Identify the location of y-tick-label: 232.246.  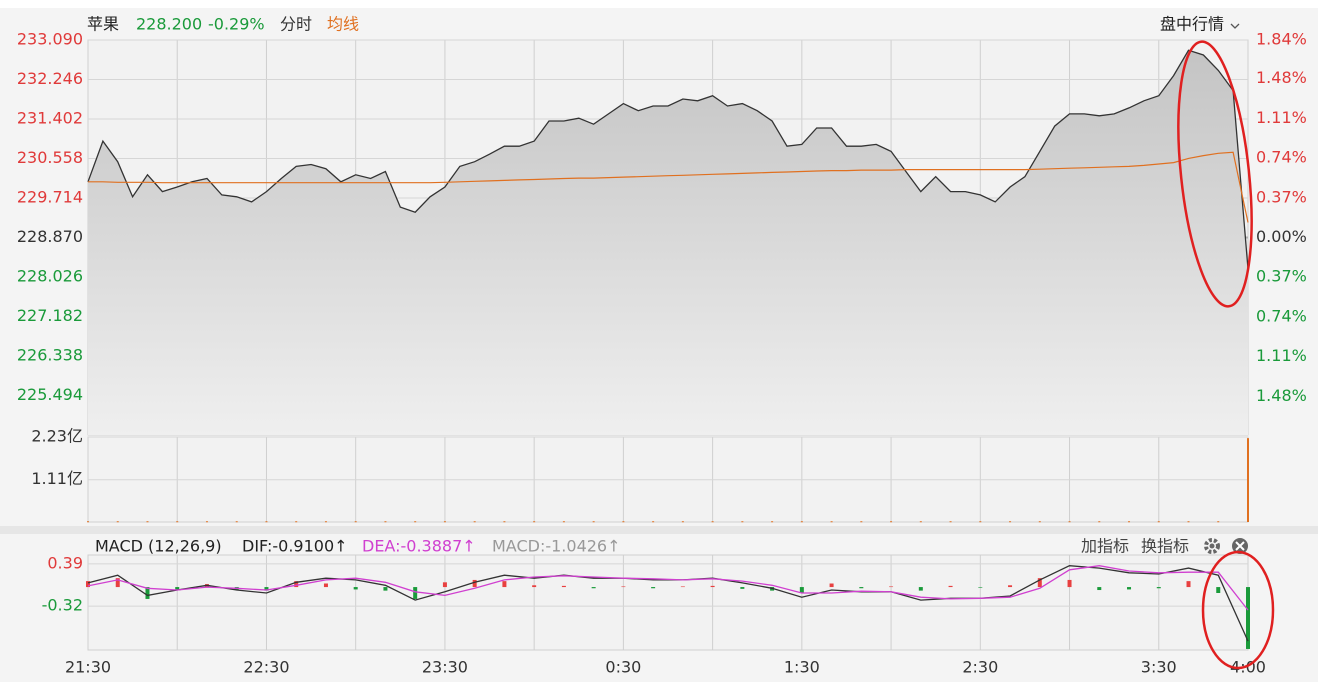
(50, 78).